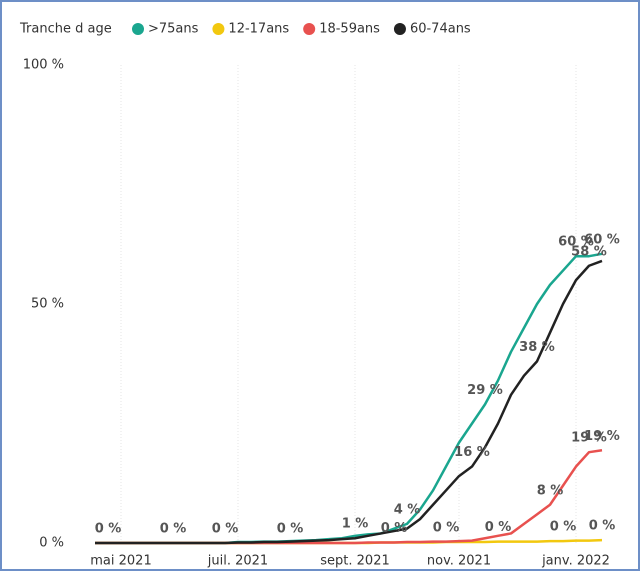 The width and height of the screenshot is (640, 571). What do you see at coordinates (472, 452) in the screenshot?
I see `data-label: 16 %` at bounding box center [472, 452].